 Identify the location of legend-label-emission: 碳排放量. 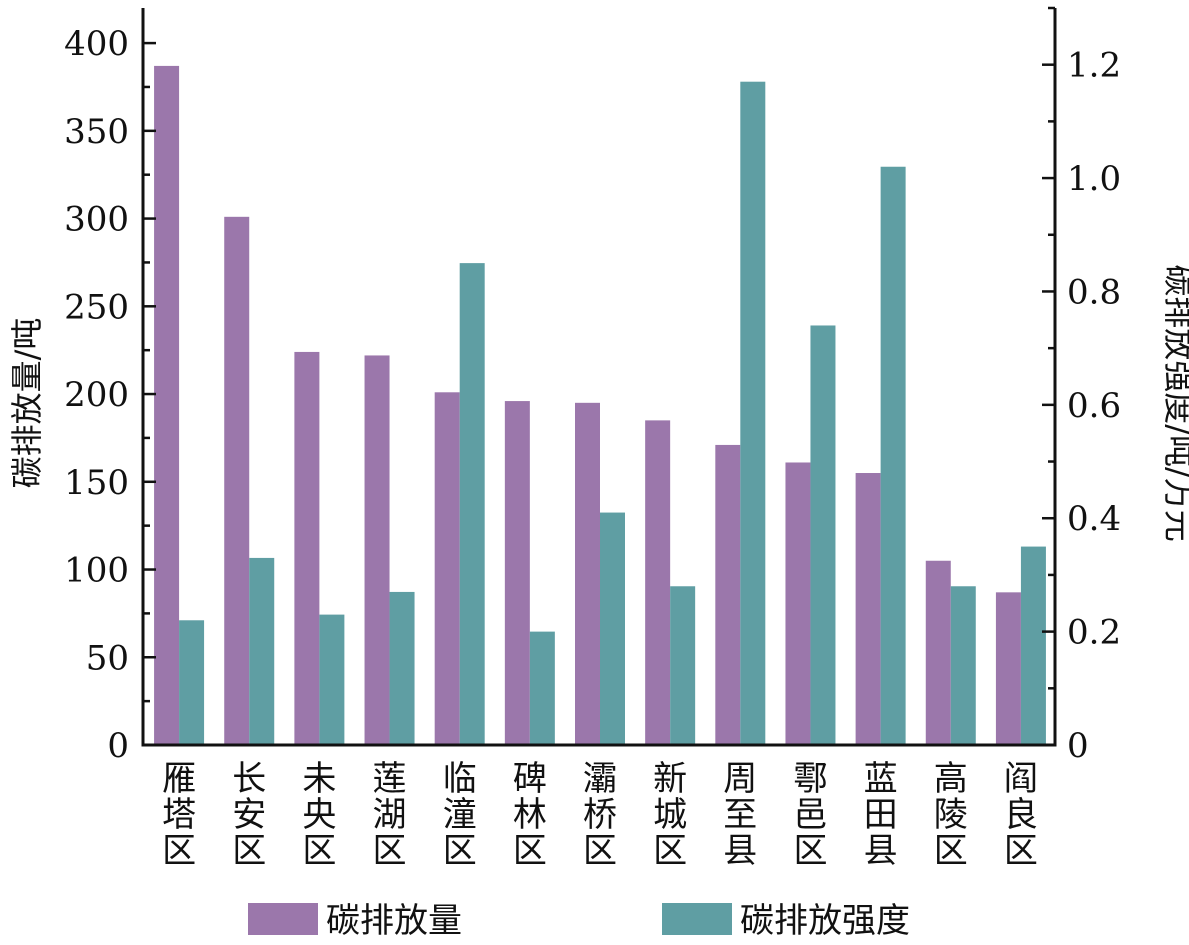
(394, 921).